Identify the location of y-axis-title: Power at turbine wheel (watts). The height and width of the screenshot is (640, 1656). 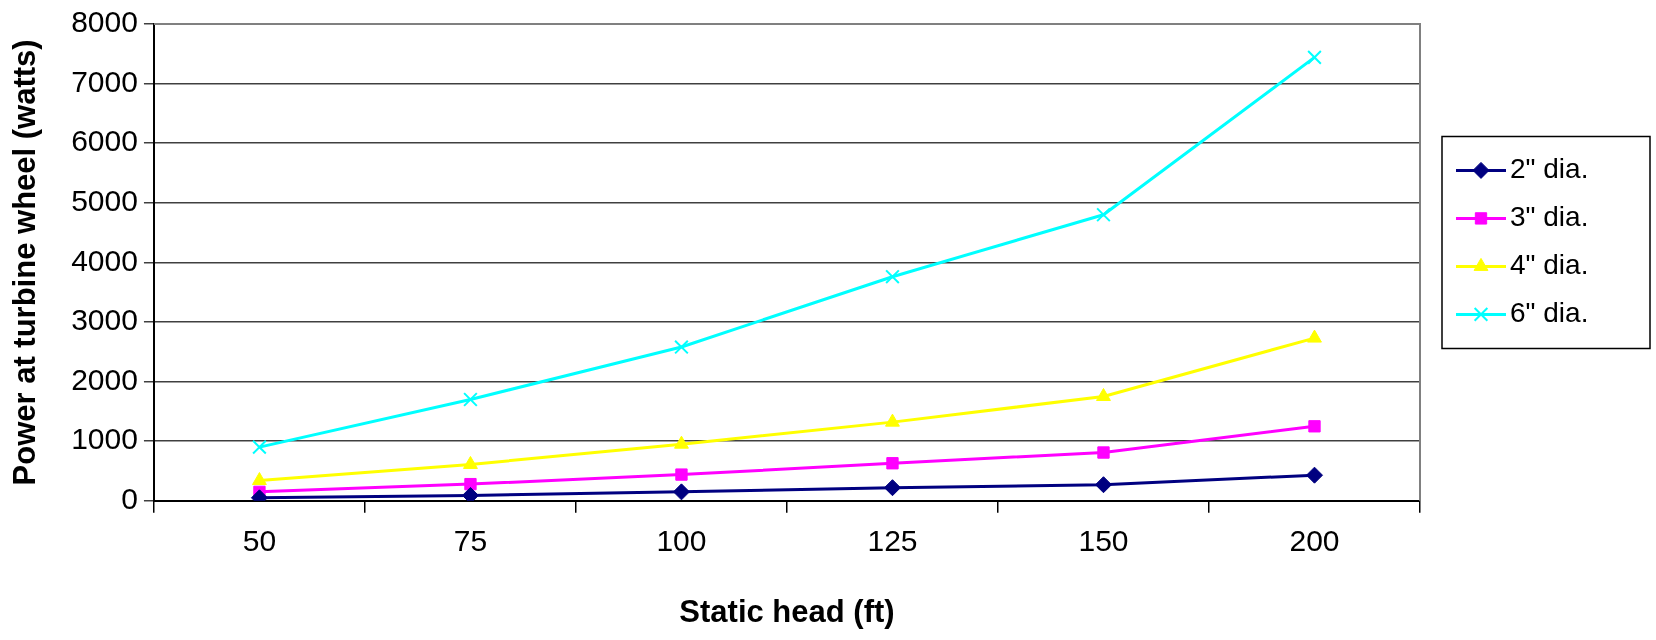
(25, 262).